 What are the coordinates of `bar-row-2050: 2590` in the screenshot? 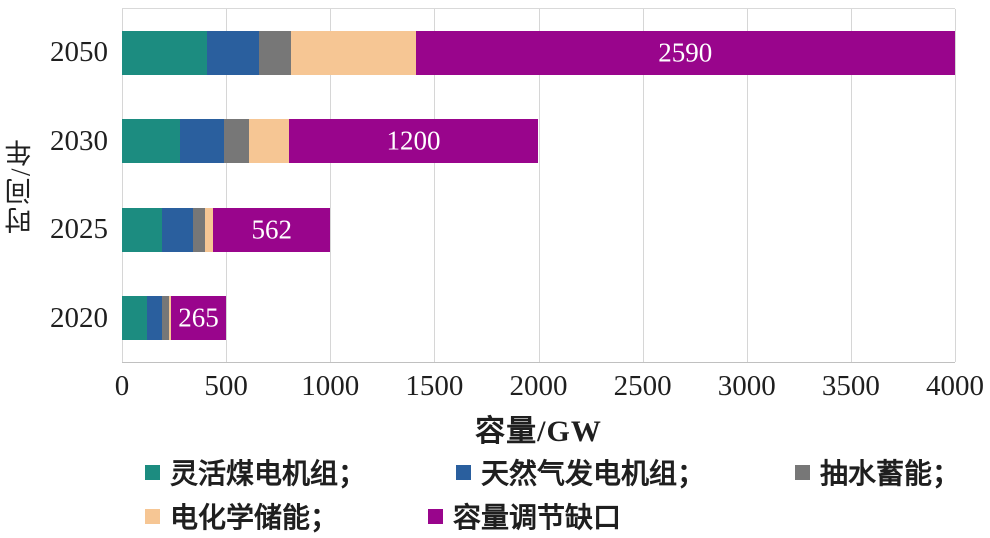 It's located at (538, 53).